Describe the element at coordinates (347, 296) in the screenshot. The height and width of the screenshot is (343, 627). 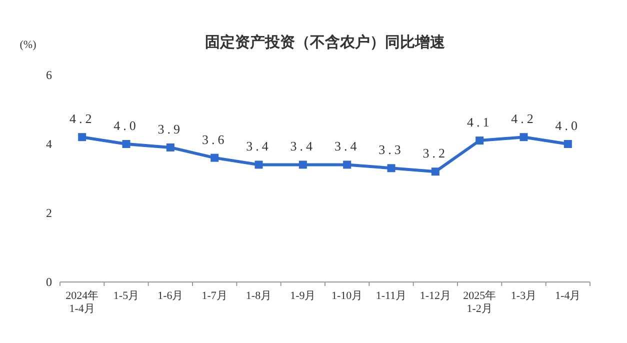
I see `x-tick-label: 1-10月` at that location.